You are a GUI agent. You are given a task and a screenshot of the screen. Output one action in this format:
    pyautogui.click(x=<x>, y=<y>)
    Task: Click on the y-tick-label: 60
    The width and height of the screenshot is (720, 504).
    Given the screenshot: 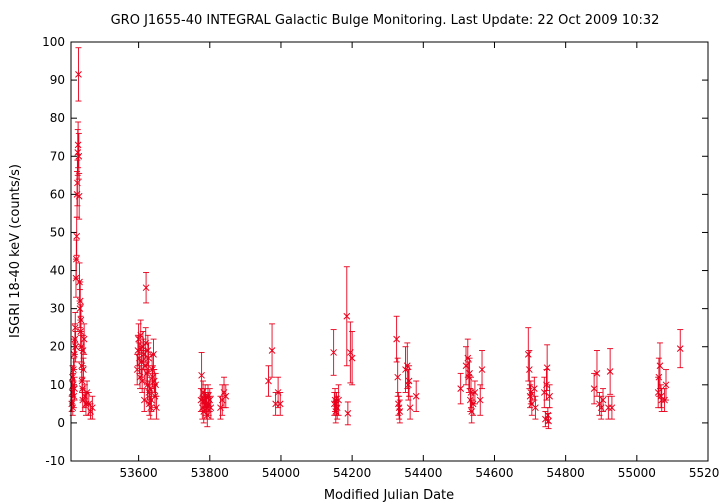 What is the action you would take?
    pyautogui.click(x=57, y=194)
    